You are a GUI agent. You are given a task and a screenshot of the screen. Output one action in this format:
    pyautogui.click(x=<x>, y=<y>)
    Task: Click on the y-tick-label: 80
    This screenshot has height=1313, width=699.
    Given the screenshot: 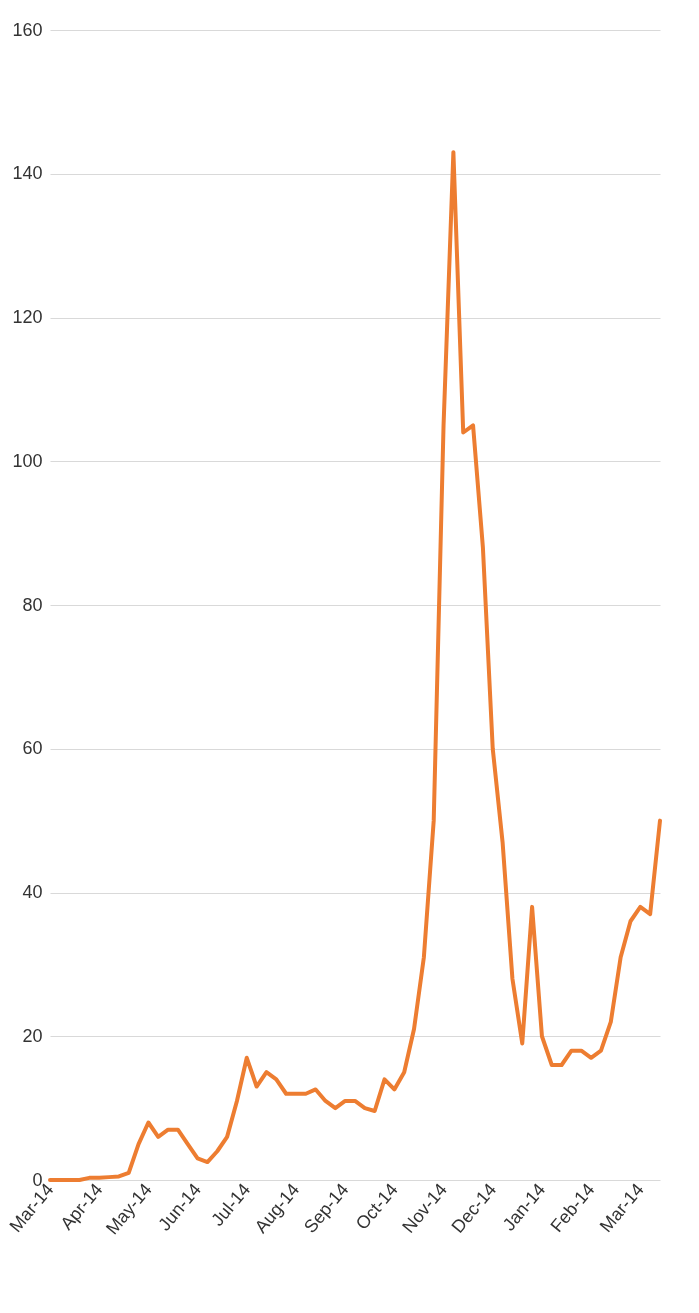 What is the action you would take?
    pyautogui.click(x=32, y=604)
    